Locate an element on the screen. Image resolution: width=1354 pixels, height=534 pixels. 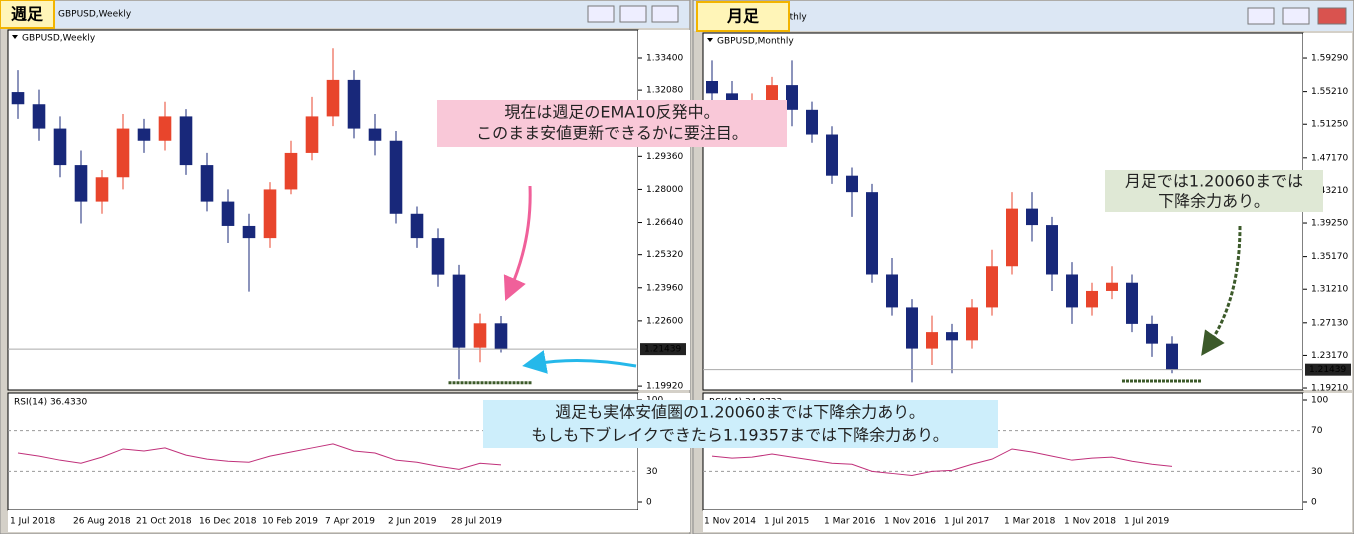
window-title: GBPUSD,Weekly is located at coordinates (95, 15).